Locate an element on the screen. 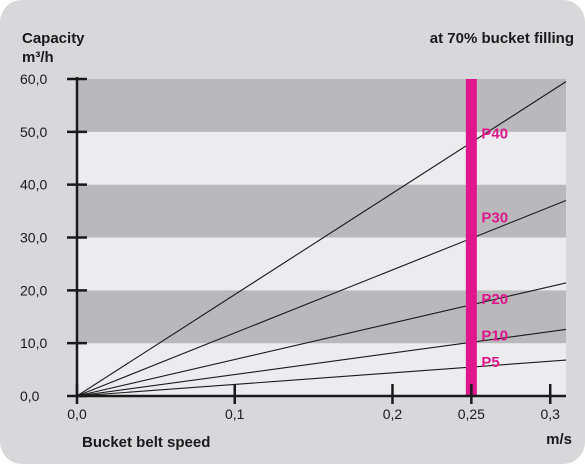 This screenshot has height=464, width=585. y-tick-label: 60,0 is located at coordinates (33, 79).